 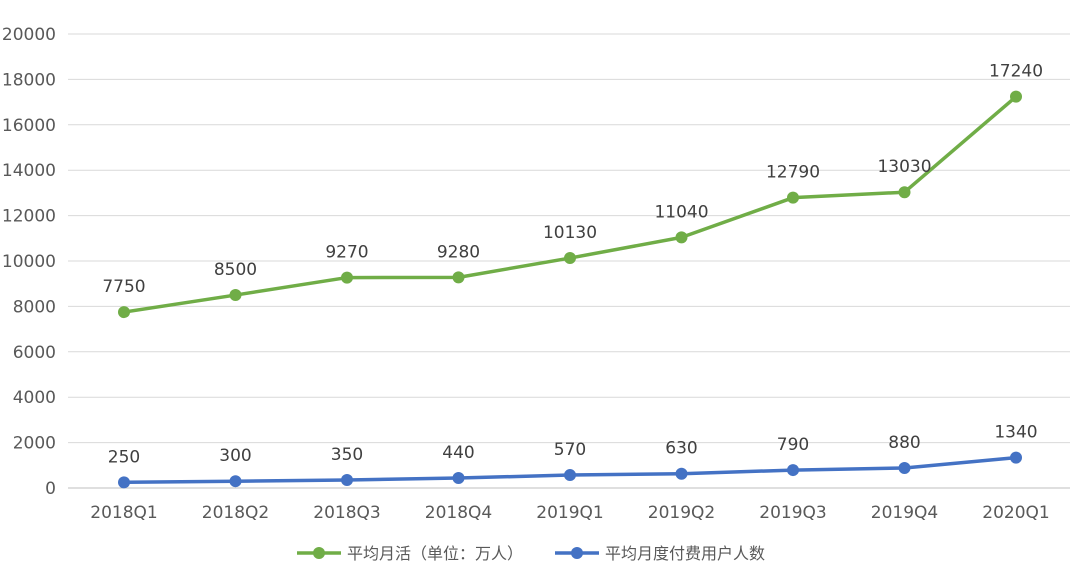 What do you see at coordinates (346, 513) in the screenshot?
I see `x-tick-label: 2018Q3` at bounding box center [346, 513].